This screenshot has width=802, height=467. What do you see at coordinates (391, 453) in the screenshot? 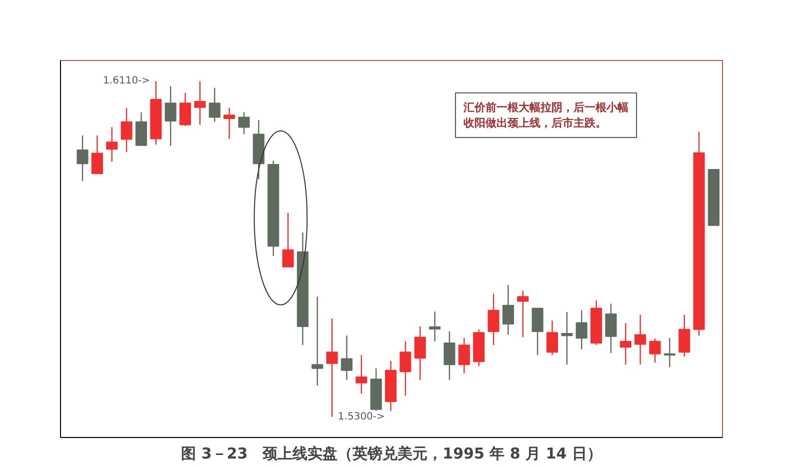
I see `text: 图 3－23 颈上线实盘（英镑兑美元，1995 年 8 月 14 日）` at bounding box center [391, 453].